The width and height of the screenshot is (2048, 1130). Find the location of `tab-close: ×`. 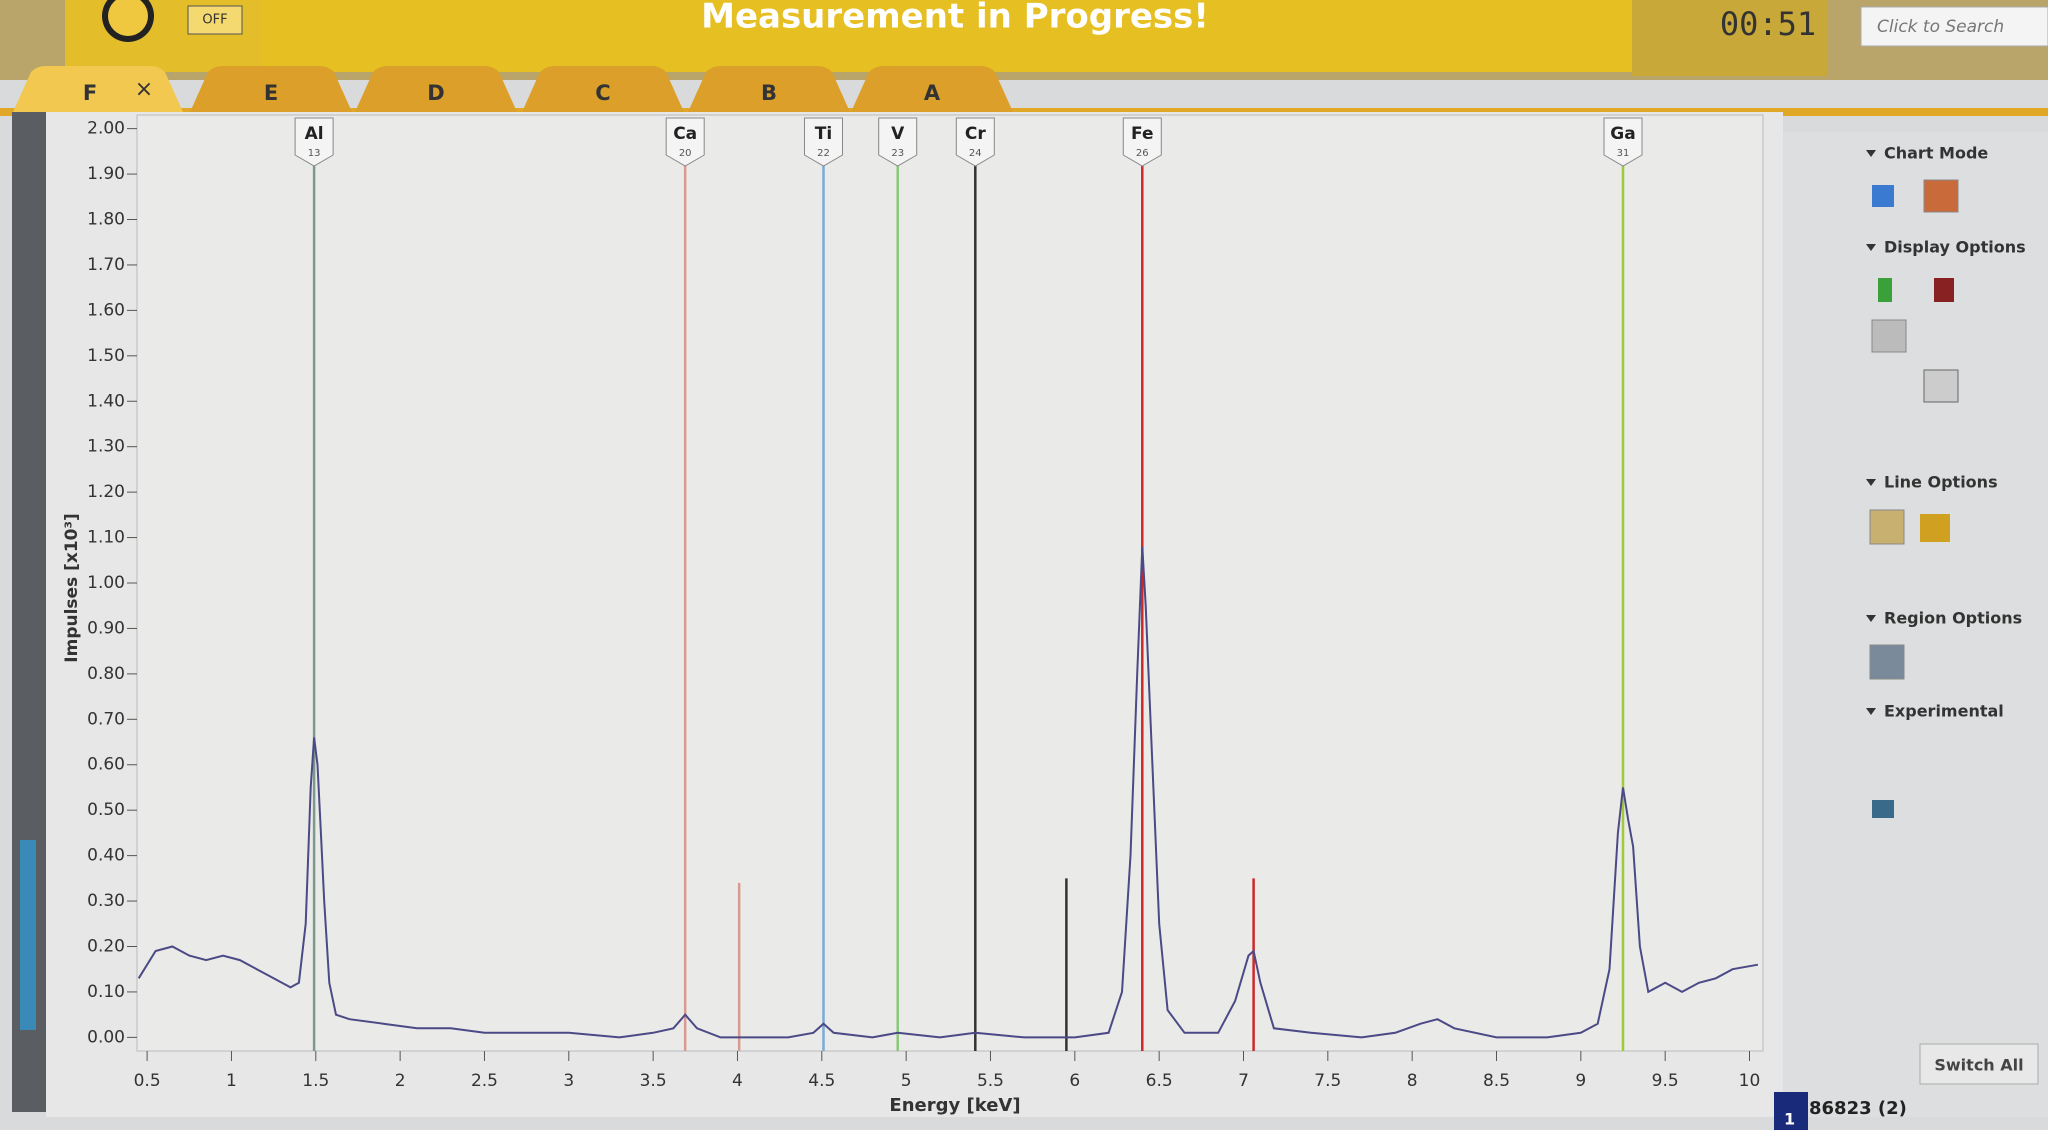

tab-close: × is located at coordinates (144, 89).